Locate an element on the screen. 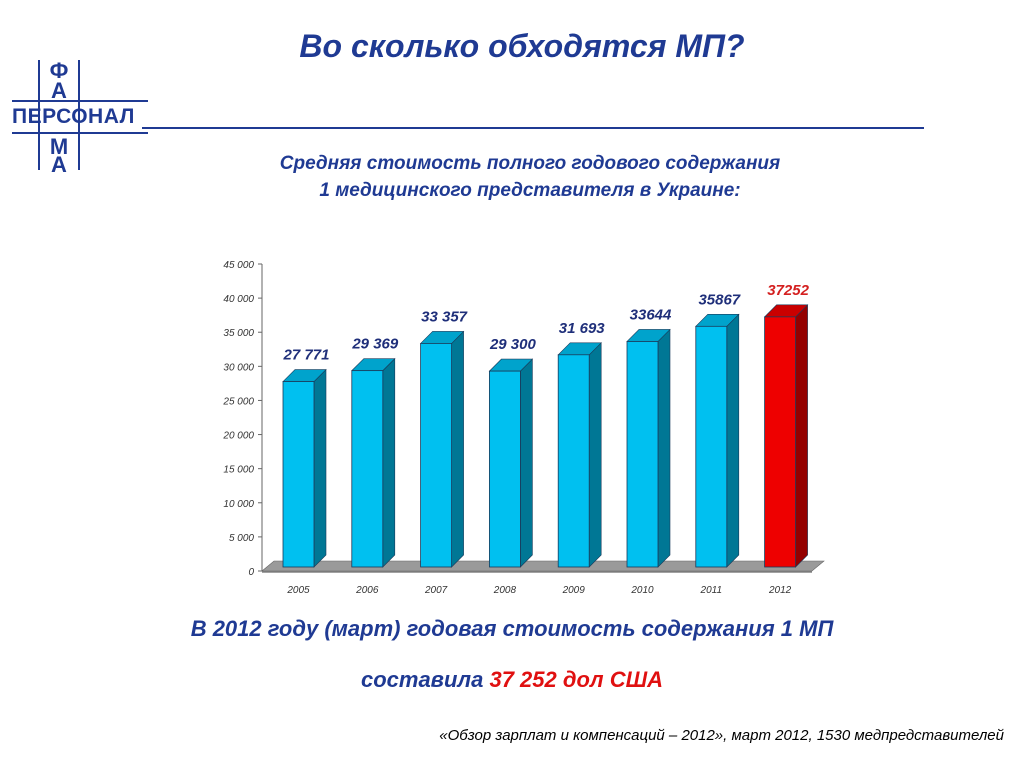  logo-horizontal-line-bottom is located at coordinates (80, 133).